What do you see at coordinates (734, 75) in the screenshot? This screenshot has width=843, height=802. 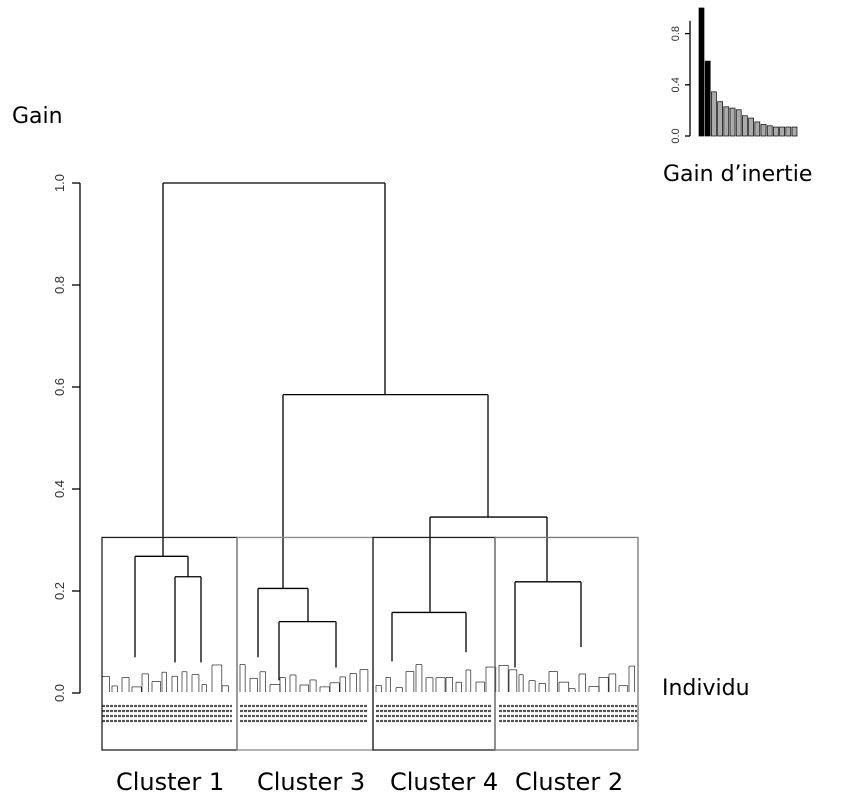 I see `inertia-gain-inset: 0.0 0.4 0.8` at bounding box center [734, 75].